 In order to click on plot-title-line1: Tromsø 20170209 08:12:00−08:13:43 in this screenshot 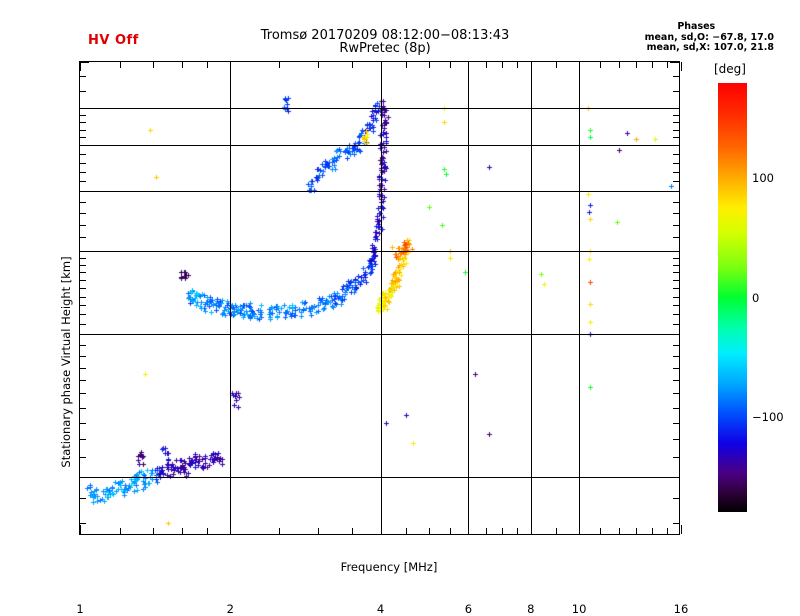, I will do `click(400, 35)`.